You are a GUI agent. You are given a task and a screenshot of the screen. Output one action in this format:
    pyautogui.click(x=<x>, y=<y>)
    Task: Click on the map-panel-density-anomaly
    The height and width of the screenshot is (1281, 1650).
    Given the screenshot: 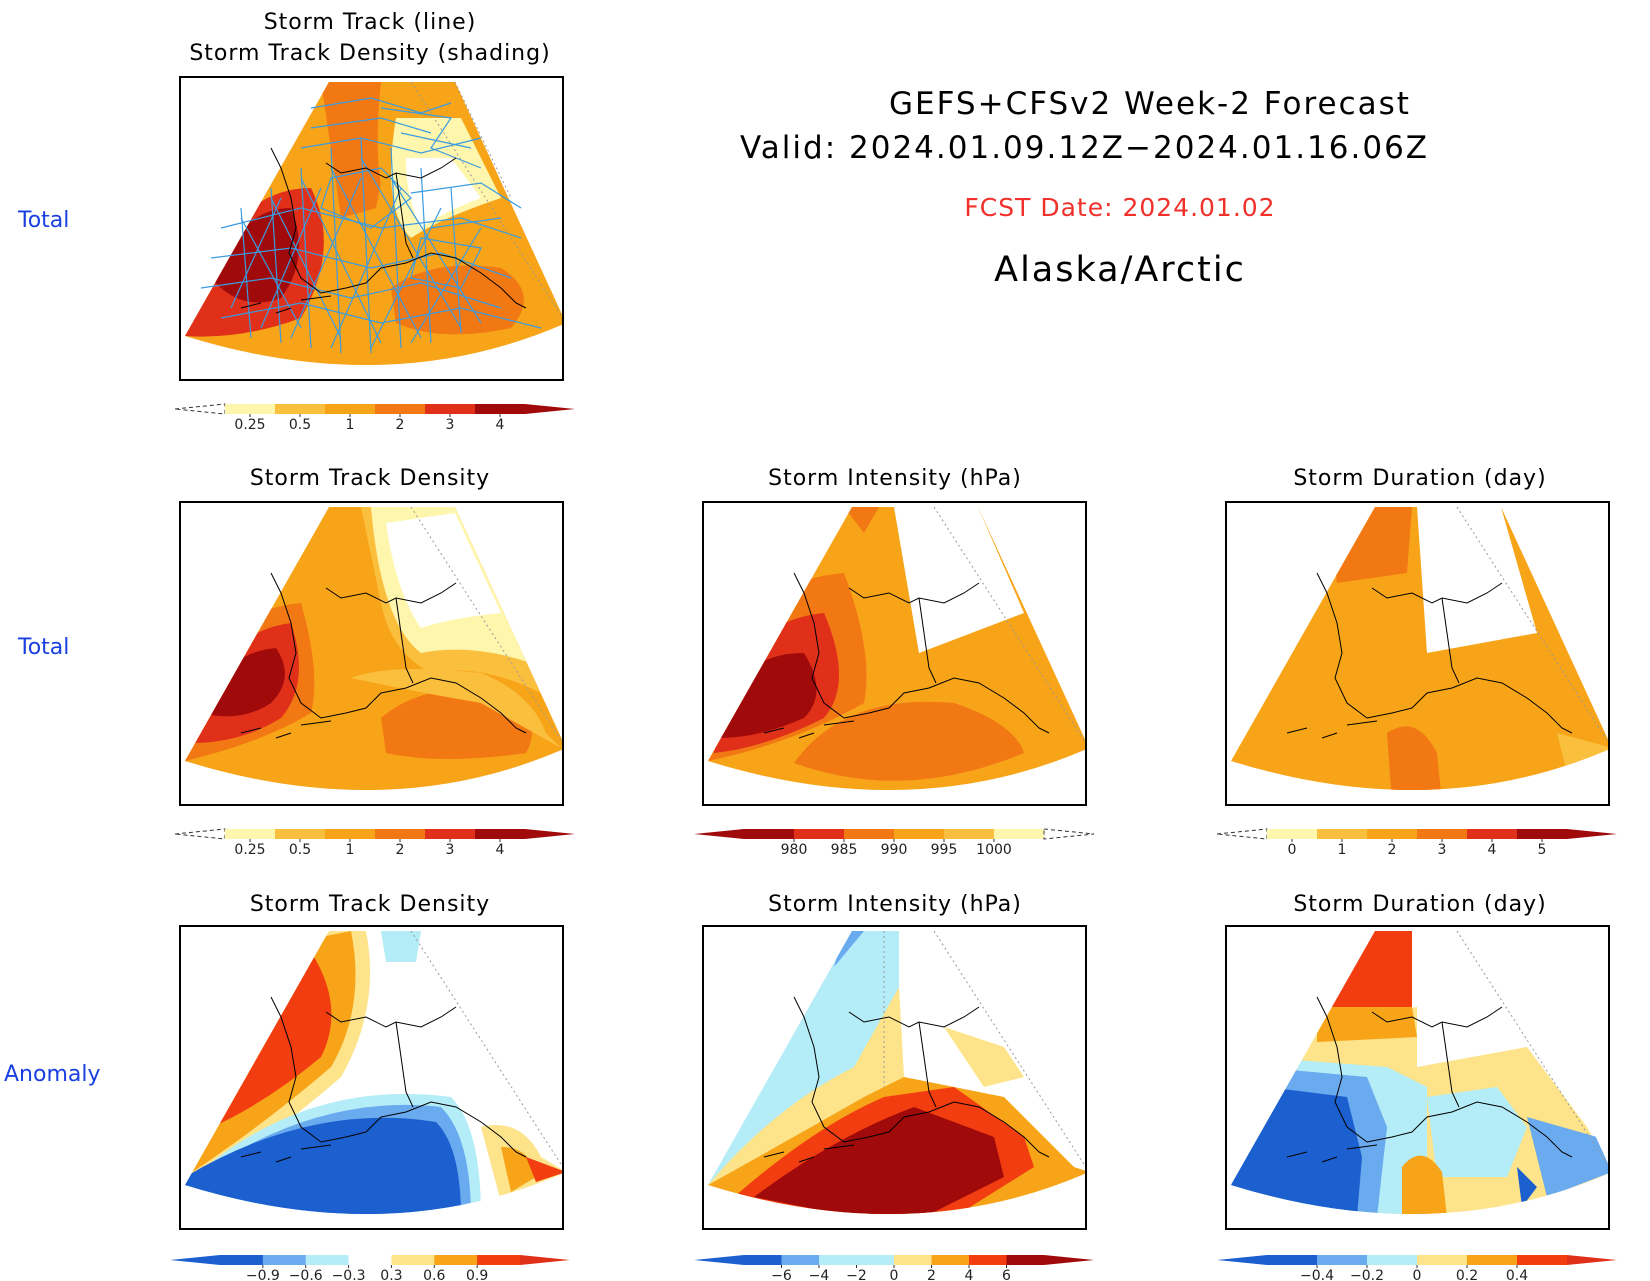 What is the action you would take?
    pyautogui.click(x=371, y=1077)
    